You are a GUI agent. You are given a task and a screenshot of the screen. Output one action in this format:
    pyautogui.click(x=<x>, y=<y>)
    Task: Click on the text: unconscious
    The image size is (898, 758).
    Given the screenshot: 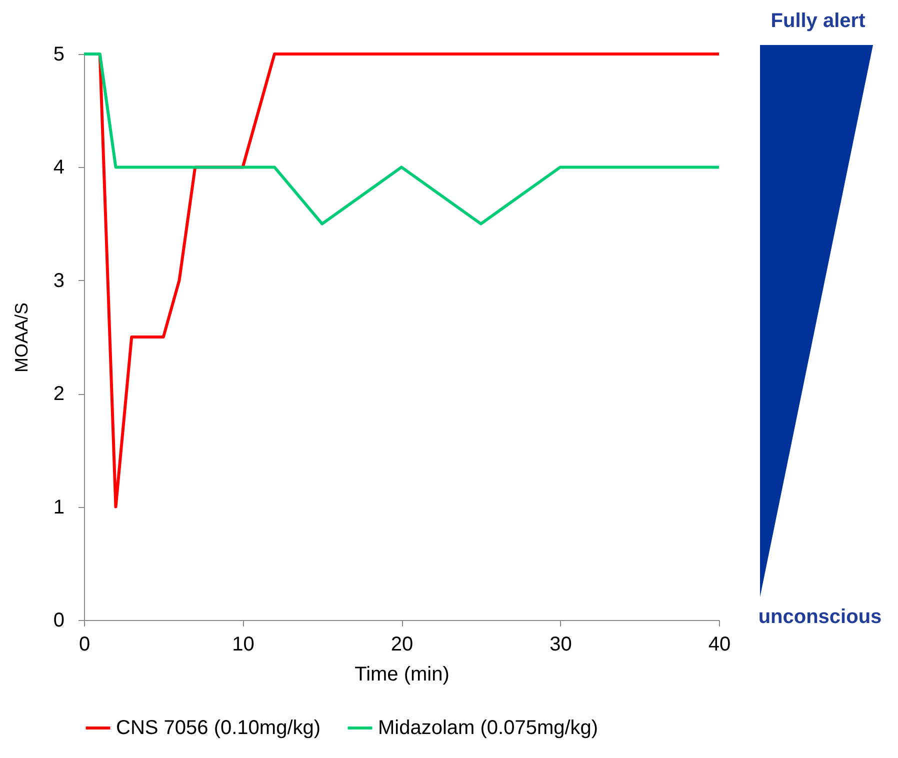 What is the action you would take?
    pyautogui.click(x=820, y=617)
    